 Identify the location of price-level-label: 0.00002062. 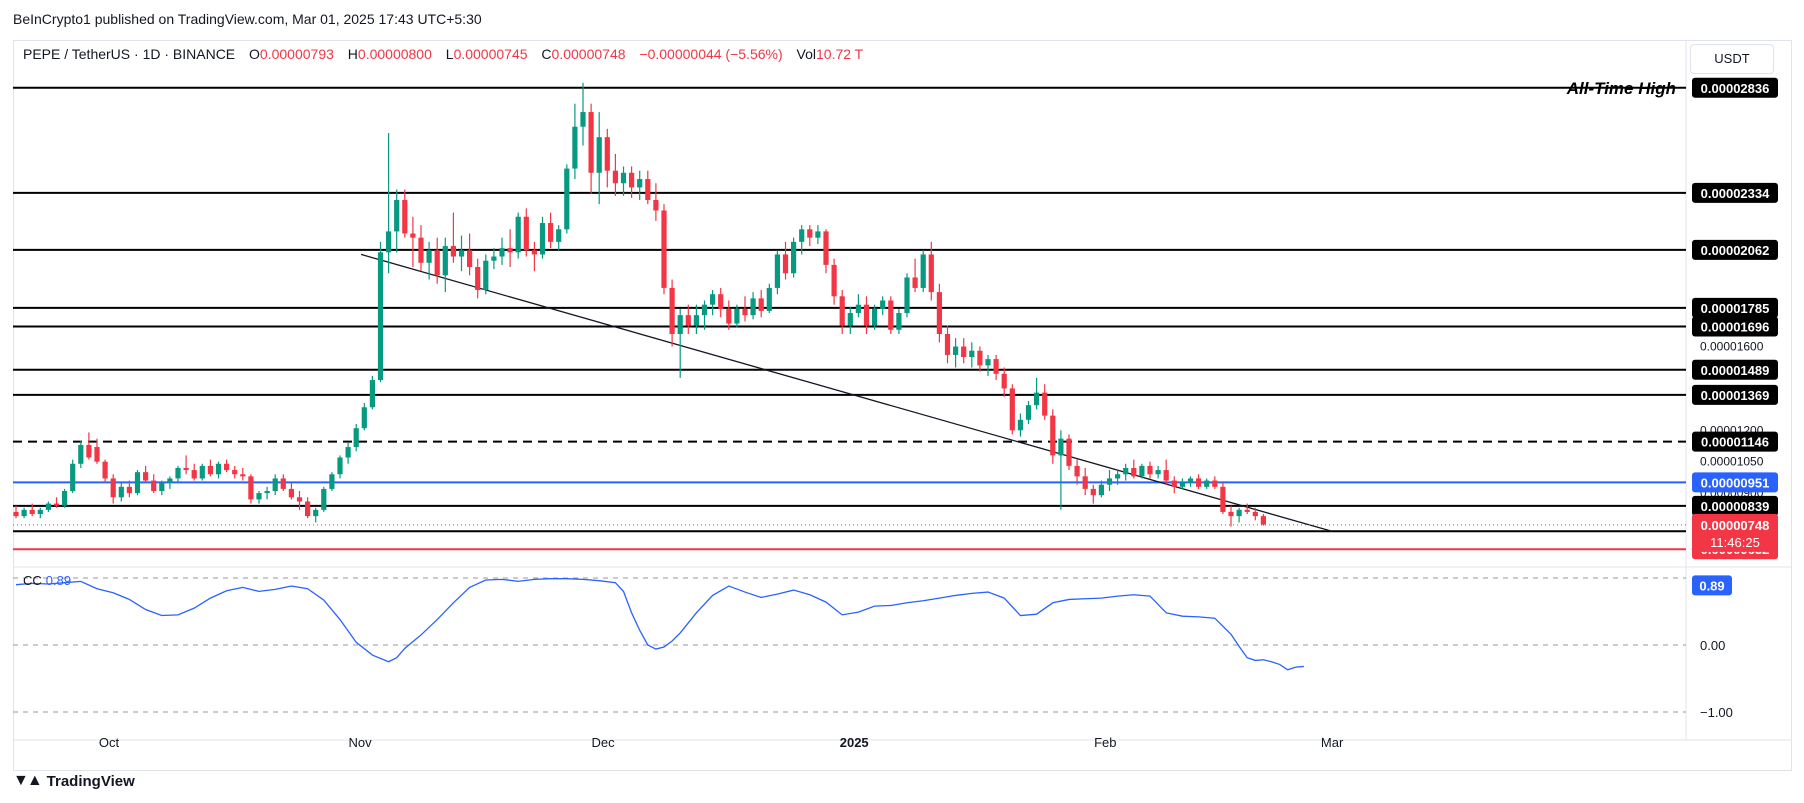
(1735, 250).